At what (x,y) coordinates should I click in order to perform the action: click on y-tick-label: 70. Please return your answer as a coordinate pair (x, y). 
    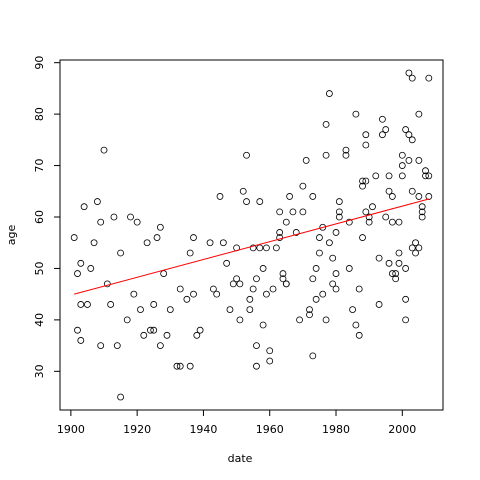
    Looking at the image, I should click on (39, 166).